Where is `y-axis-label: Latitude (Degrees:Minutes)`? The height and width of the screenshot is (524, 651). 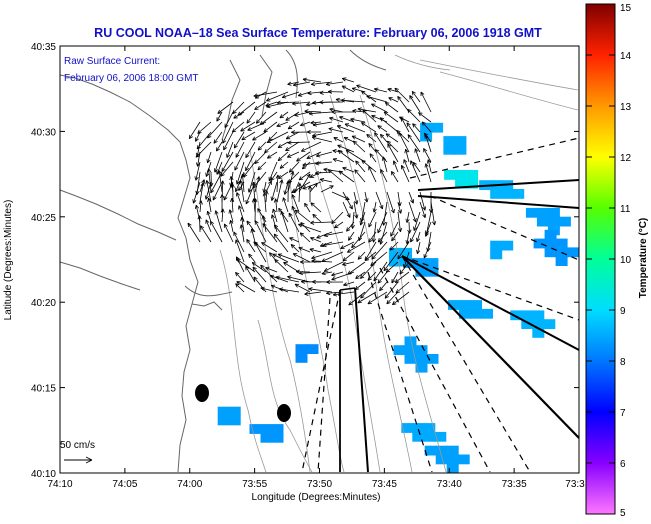 y-axis-label: Latitude (Degrees:Minutes) is located at coordinates (8, 260).